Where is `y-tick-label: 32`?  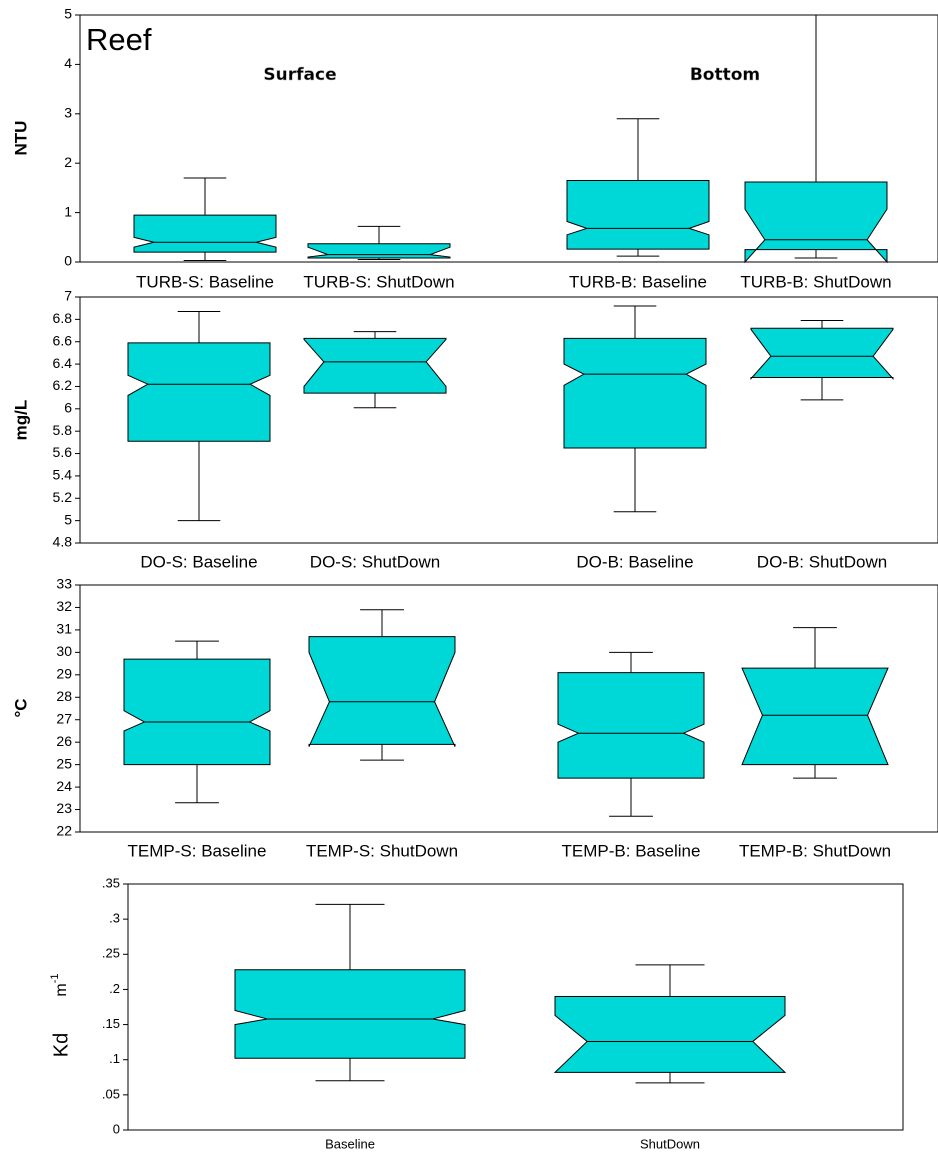
y-tick-label: 32 is located at coordinates (64, 606).